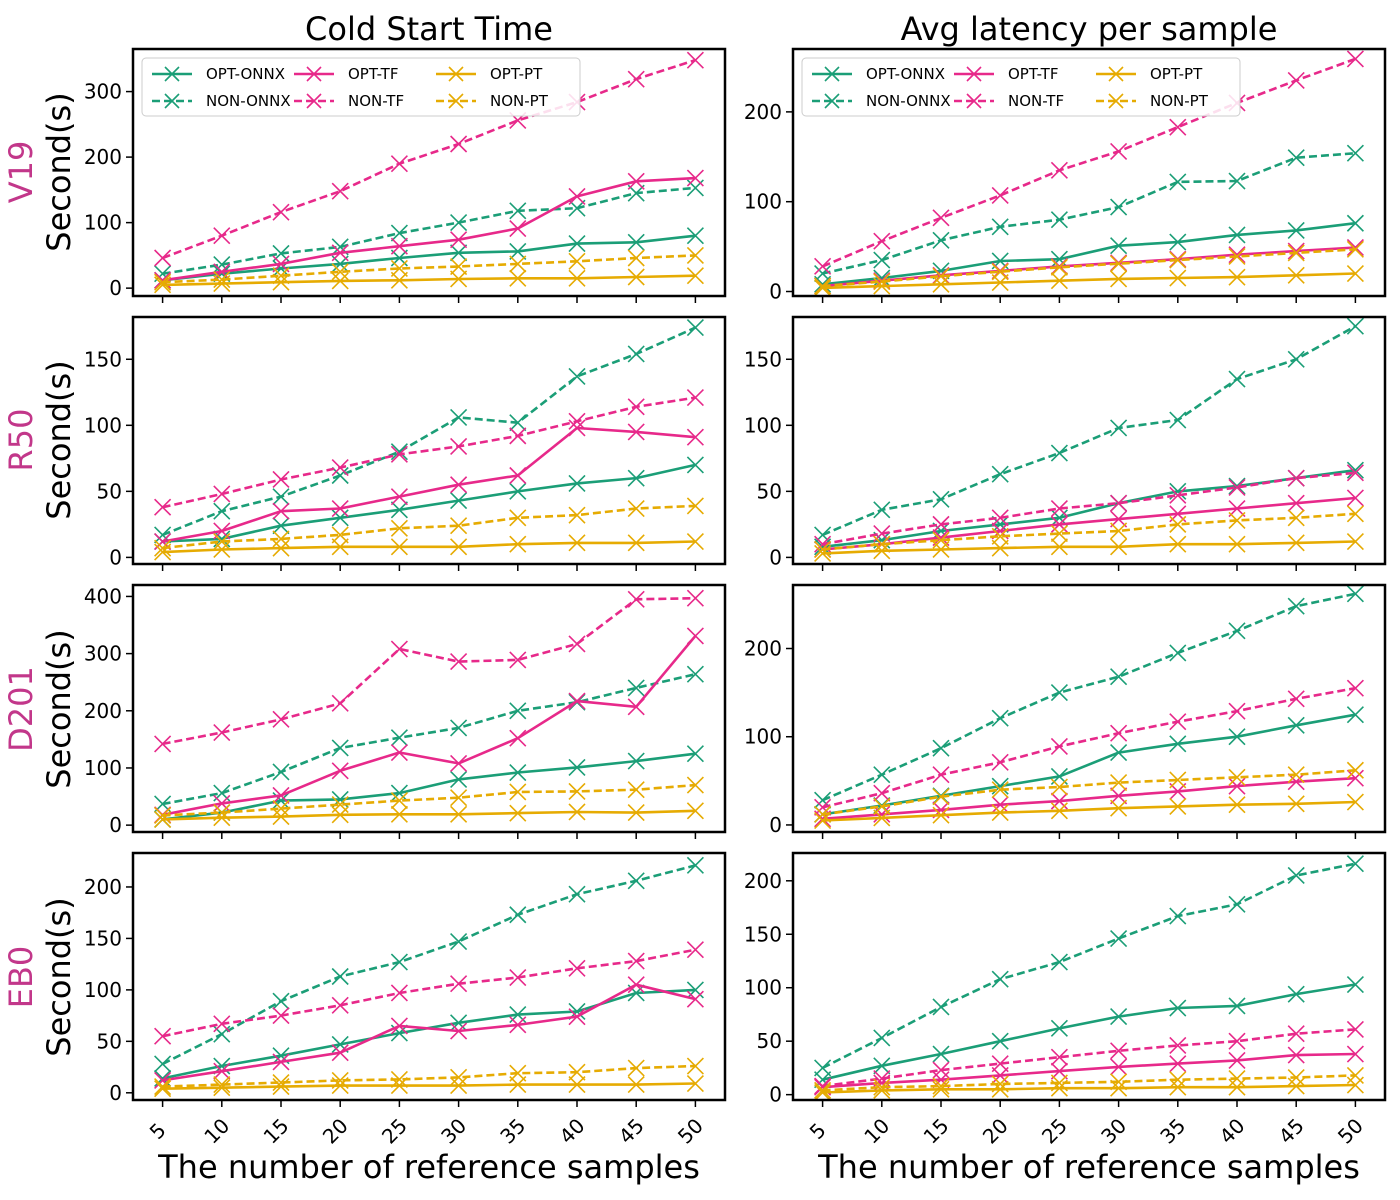 The width and height of the screenshot is (1400, 1200). What do you see at coordinates (519, 101) in the screenshot?
I see `legend-label-non-pt: NON-PT` at bounding box center [519, 101].